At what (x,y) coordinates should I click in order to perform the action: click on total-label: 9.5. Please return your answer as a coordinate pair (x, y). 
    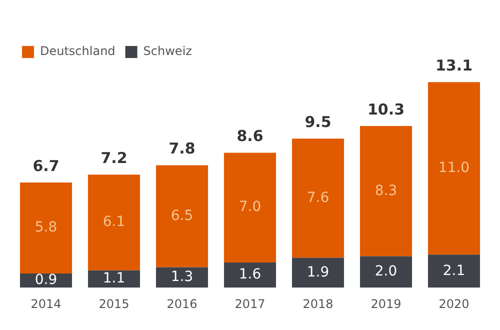
    Looking at the image, I should click on (318, 121).